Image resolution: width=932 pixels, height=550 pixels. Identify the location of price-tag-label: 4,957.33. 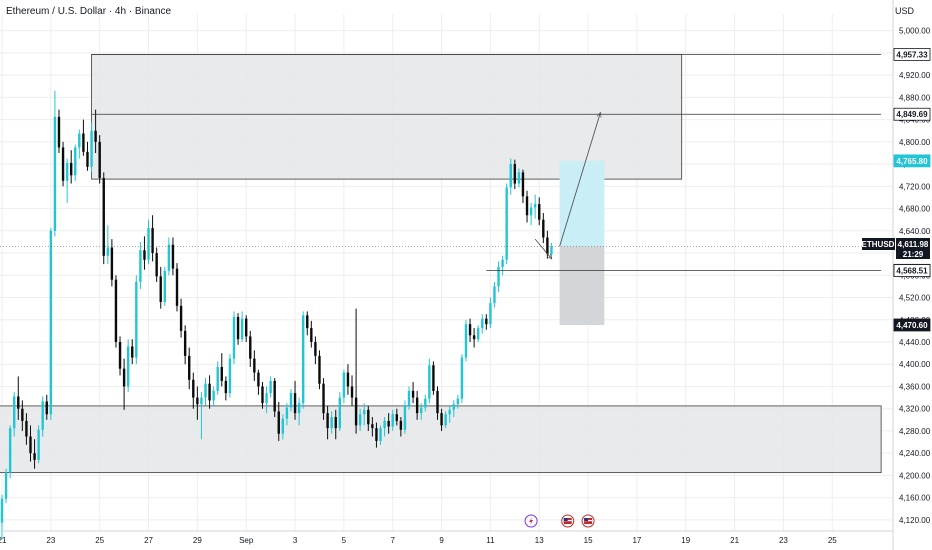
(912, 54).